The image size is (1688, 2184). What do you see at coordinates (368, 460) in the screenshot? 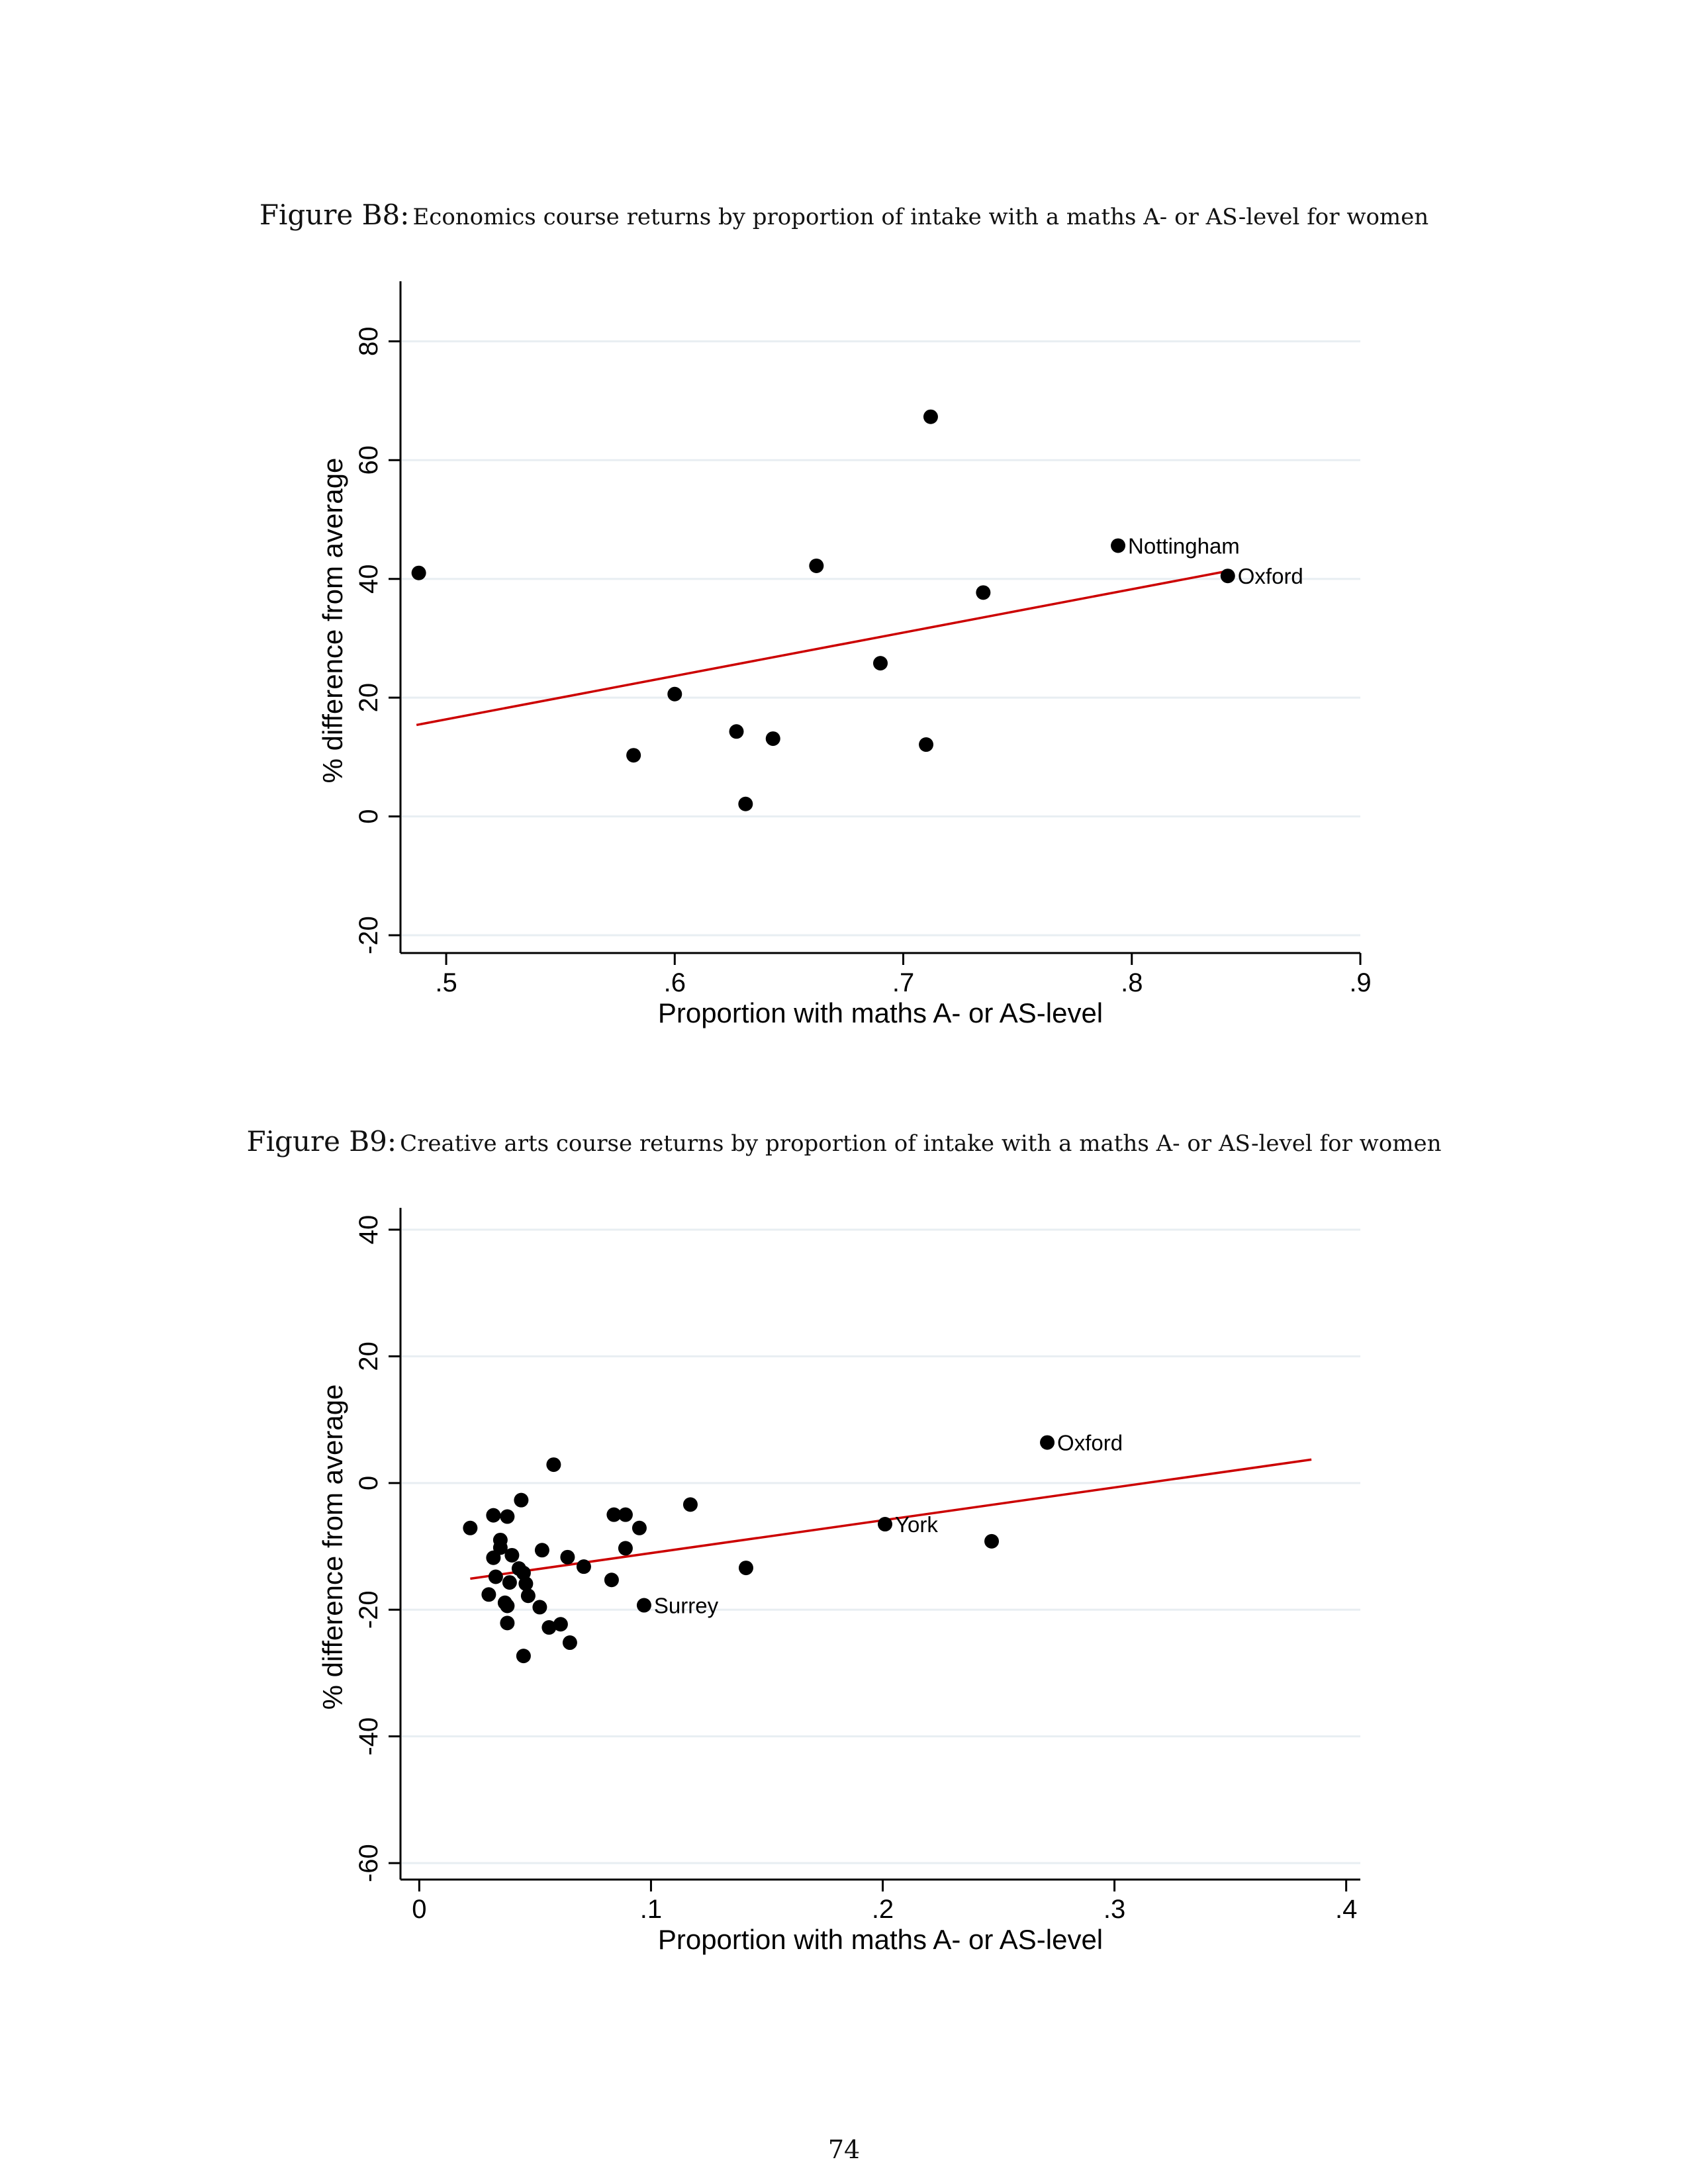
I see `y-tick-label: 60` at bounding box center [368, 460].